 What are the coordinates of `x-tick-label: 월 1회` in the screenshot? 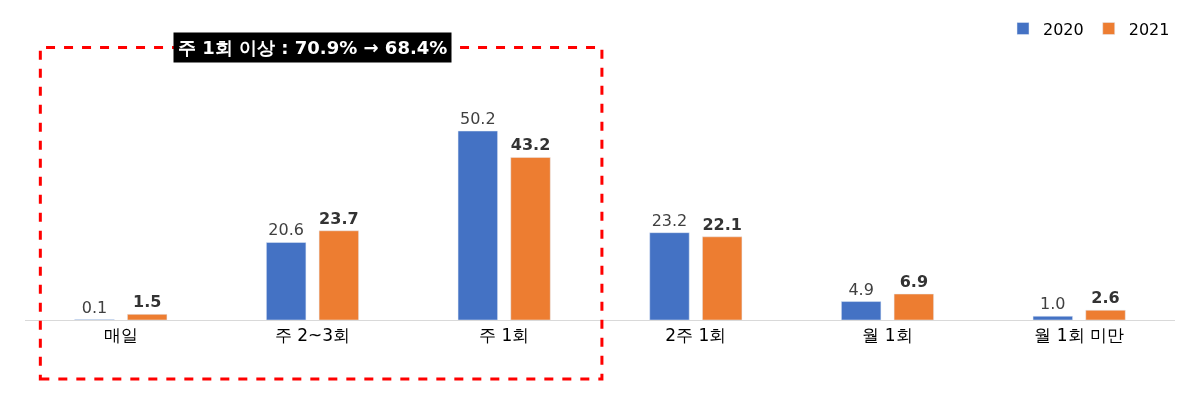 It's located at (887, 335).